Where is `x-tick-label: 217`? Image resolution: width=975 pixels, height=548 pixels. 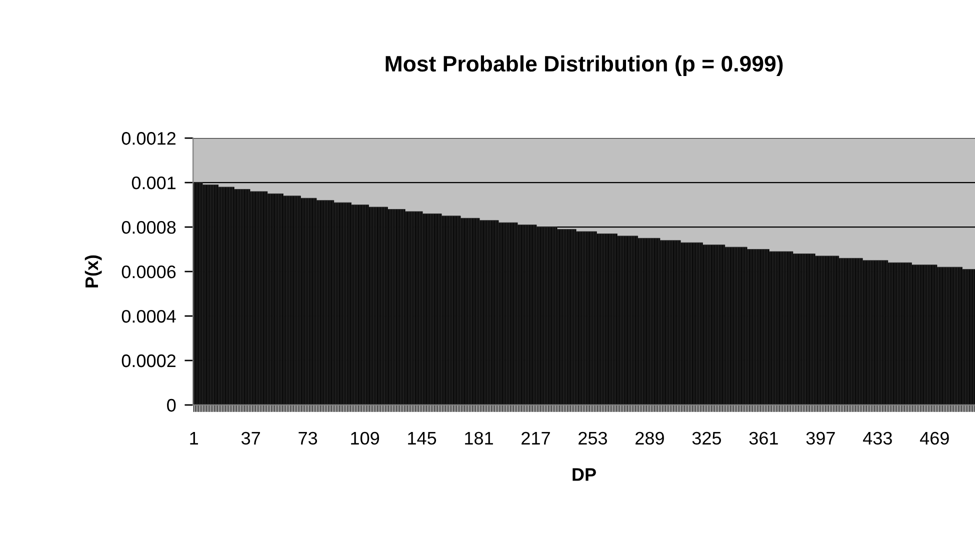
x-tick-label: 217 is located at coordinates (536, 438).